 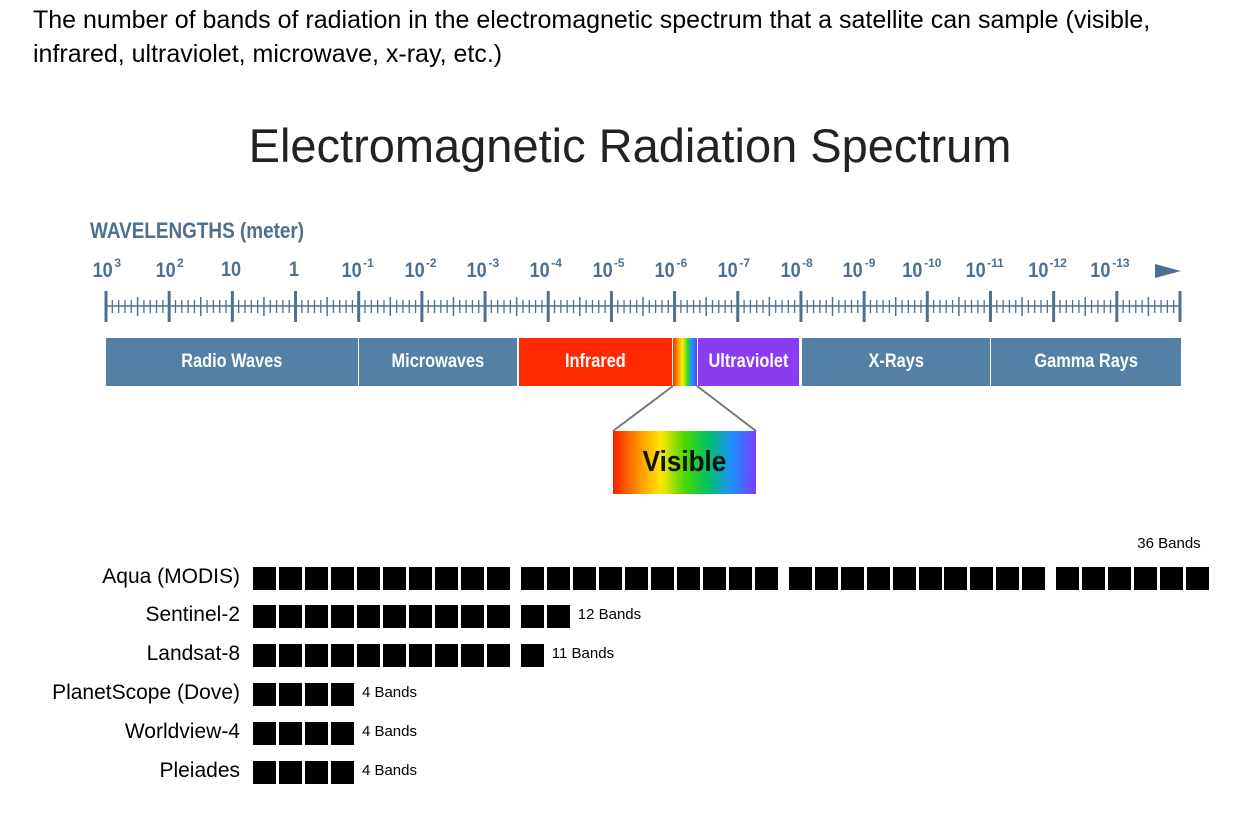 What do you see at coordinates (483, 269) in the screenshot?
I see `wavelength-tick-label: 10 -3` at bounding box center [483, 269].